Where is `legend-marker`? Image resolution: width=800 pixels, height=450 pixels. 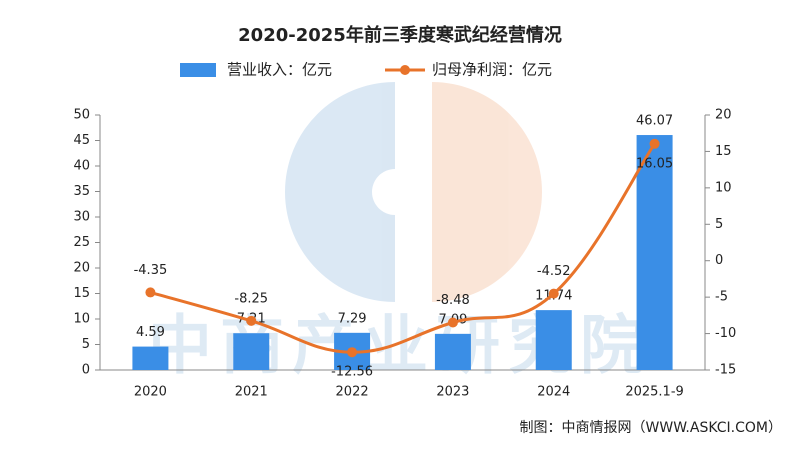 legend-marker is located at coordinates (405, 70).